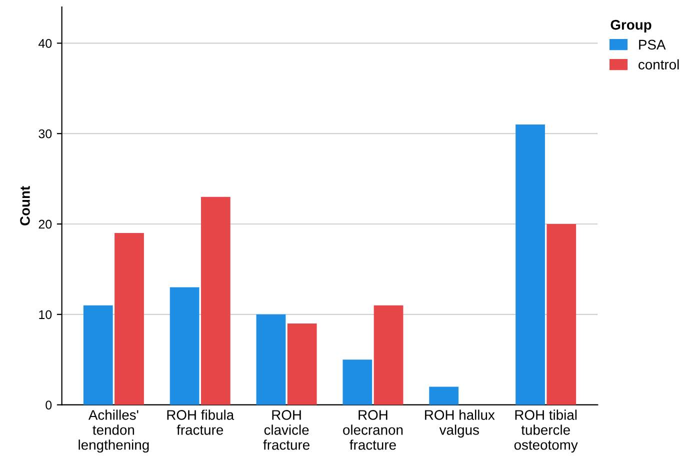 The height and width of the screenshot is (468, 687). I want to click on x-tick-label: ROH tibial tubercle osteotomy, so click(546, 431).